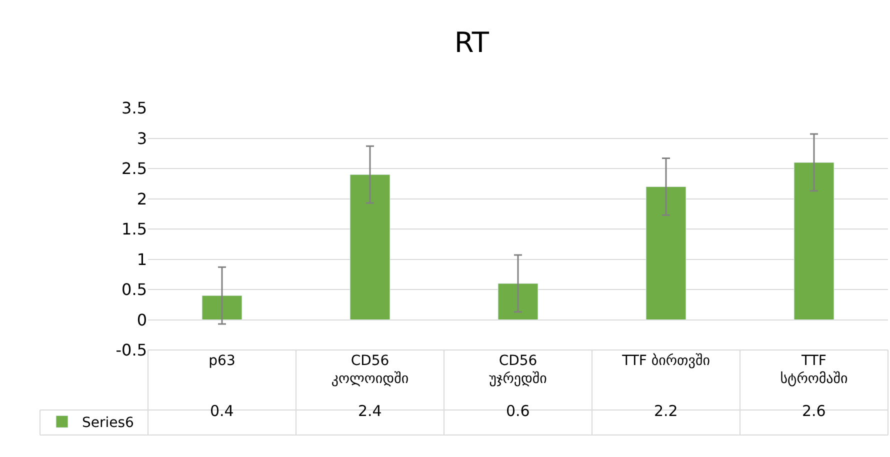 This screenshot has height=457, width=890. What do you see at coordinates (370, 370) in the screenshot?
I see `x-tick-label: CD56 კოლოიდში` at bounding box center [370, 370].